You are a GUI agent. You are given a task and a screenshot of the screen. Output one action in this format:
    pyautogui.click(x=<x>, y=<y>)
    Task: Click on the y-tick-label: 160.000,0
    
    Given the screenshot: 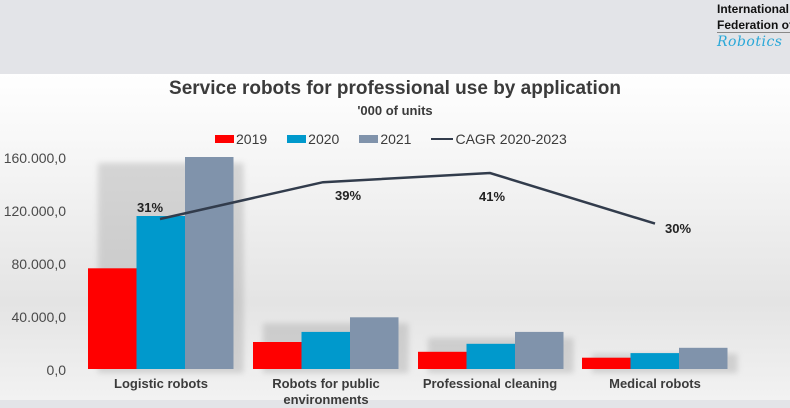 What is the action you would take?
    pyautogui.click(x=34, y=158)
    